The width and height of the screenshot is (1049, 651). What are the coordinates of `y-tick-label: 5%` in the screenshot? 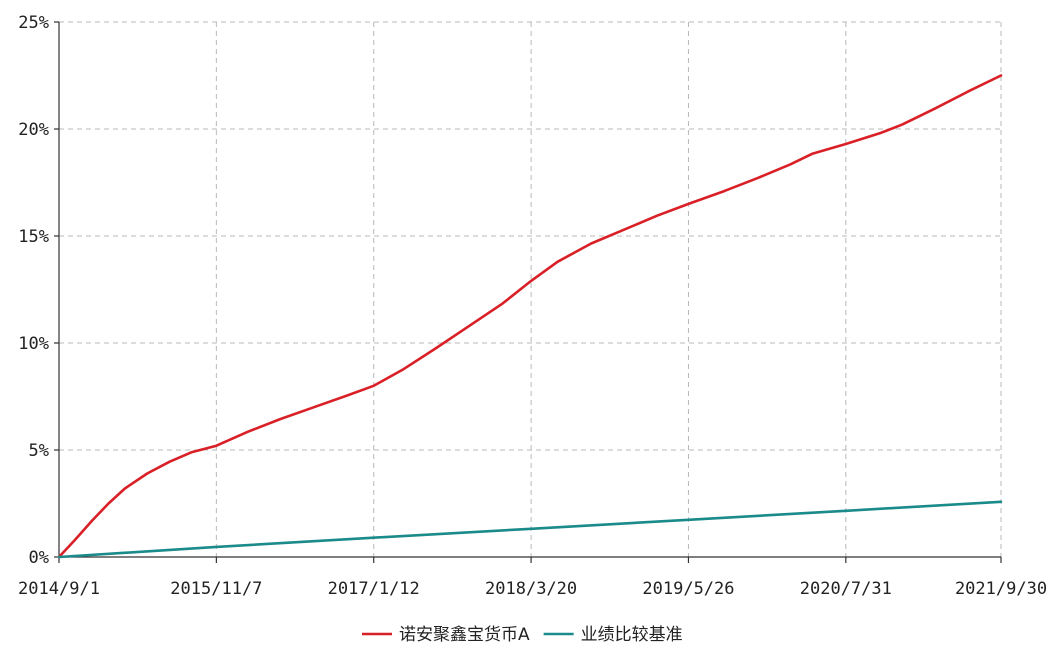 It's located at (39, 451).